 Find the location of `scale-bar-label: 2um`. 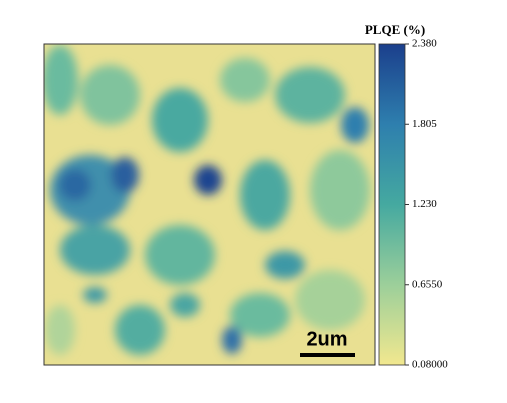

scale-bar-label: 2um is located at coordinates (326, 339).